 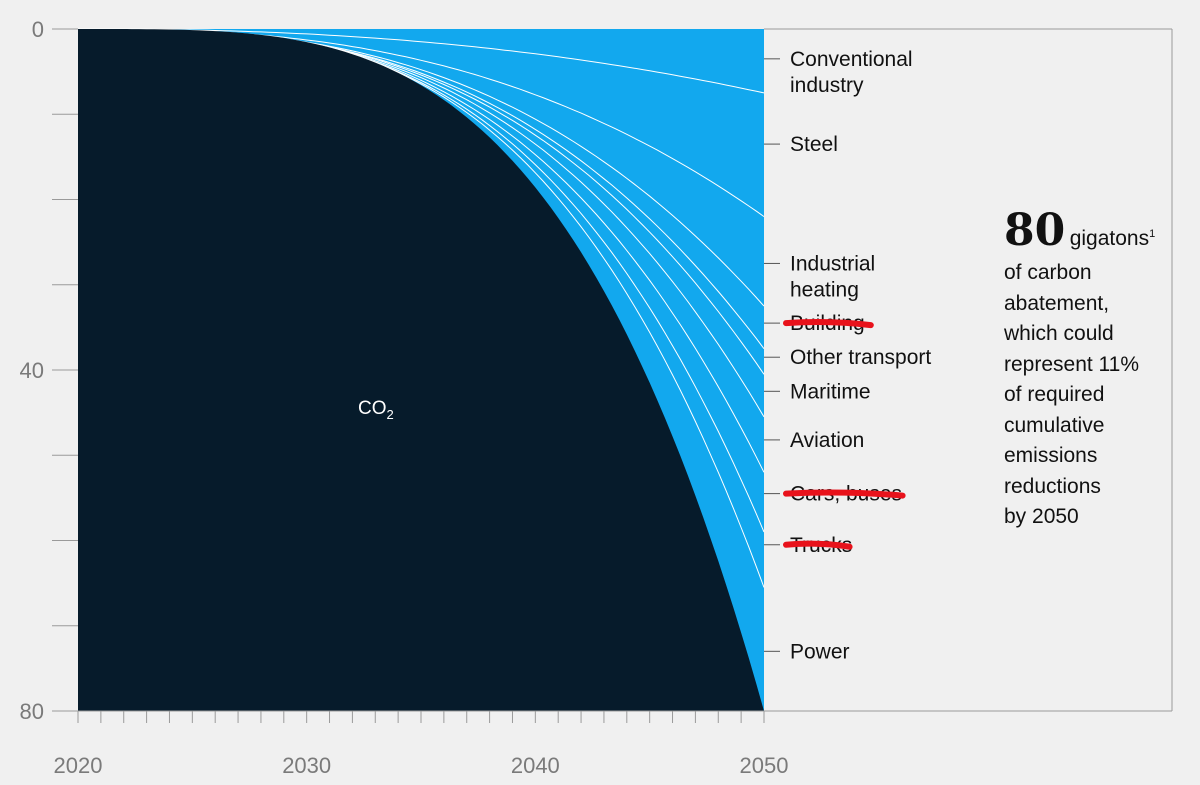 I want to click on sector-label-line: Conventional, so click(x=851, y=59).